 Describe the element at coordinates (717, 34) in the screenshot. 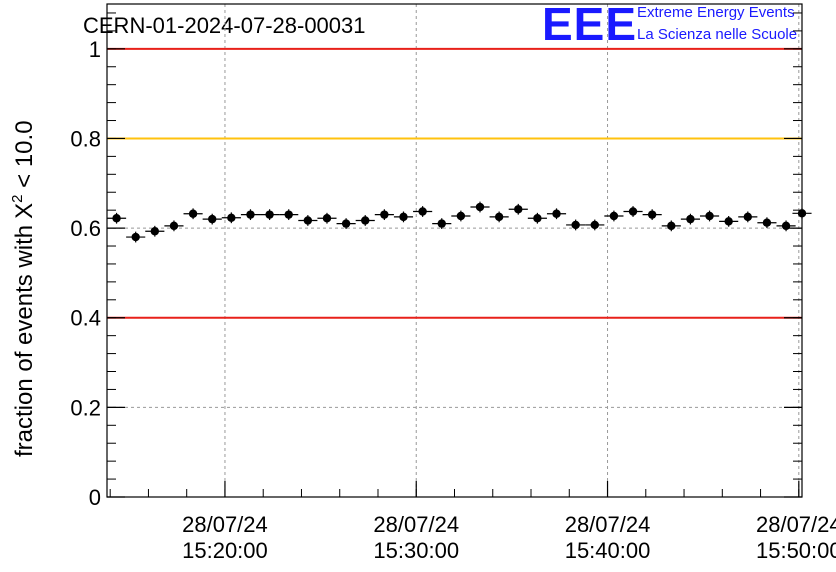

I see `logo-line2: La Scienza nelle Scuole` at that location.